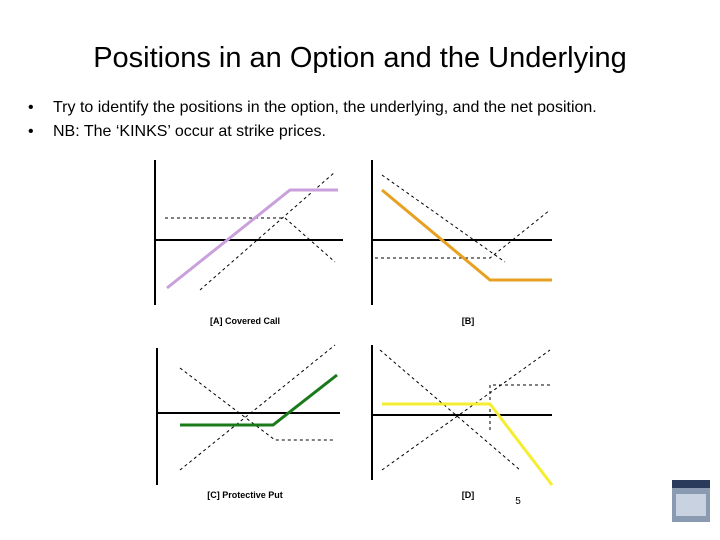 The image size is (720, 540). I want to click on page-number: 5, so click(518, 501).